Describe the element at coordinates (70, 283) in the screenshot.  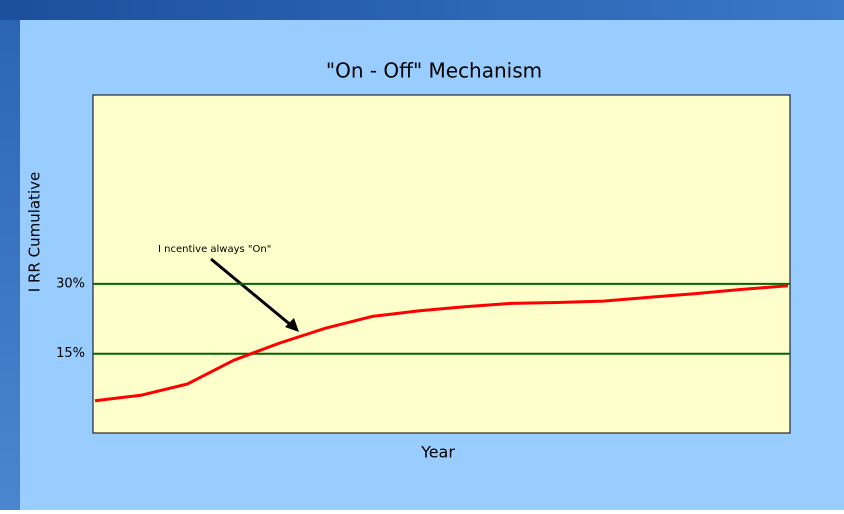
I see `y-tick-label: 30%` at that location.